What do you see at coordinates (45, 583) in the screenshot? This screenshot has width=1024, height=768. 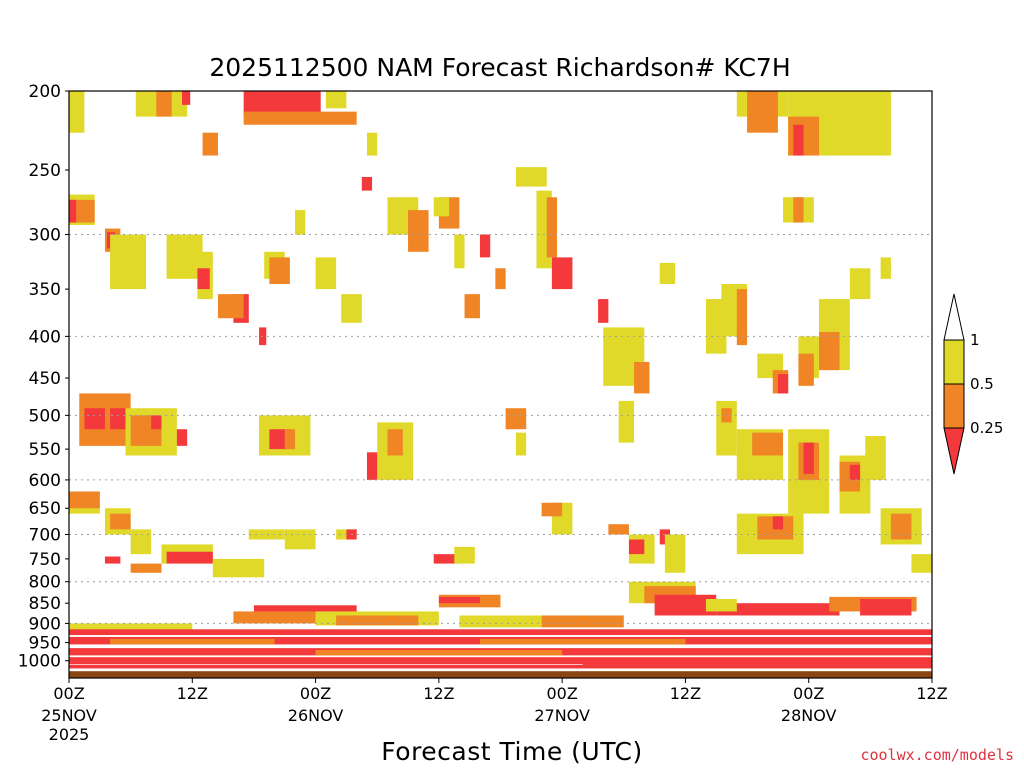 I see `y-tick-label-800: 800` at bounding box center [45, 583].